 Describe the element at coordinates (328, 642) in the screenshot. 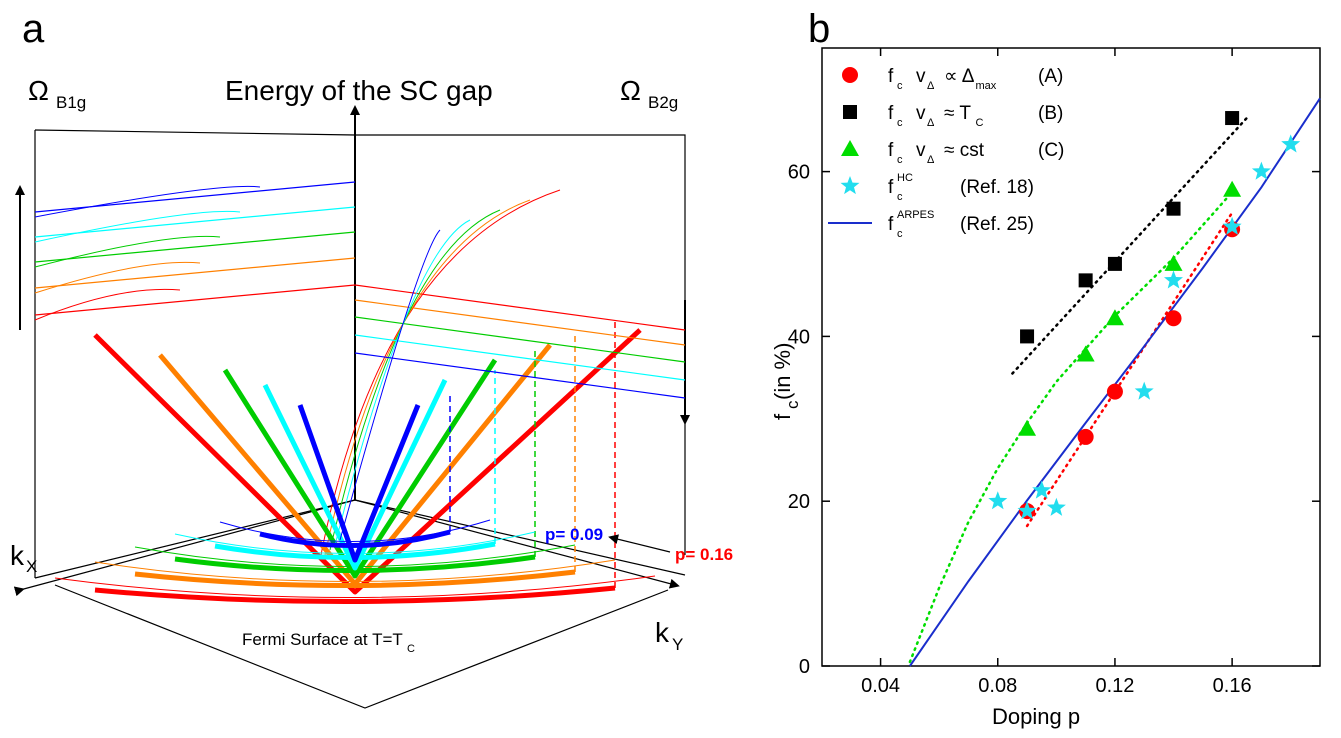

I see `fermi-surface-label: Fermi Surface at T=T C` at that location.